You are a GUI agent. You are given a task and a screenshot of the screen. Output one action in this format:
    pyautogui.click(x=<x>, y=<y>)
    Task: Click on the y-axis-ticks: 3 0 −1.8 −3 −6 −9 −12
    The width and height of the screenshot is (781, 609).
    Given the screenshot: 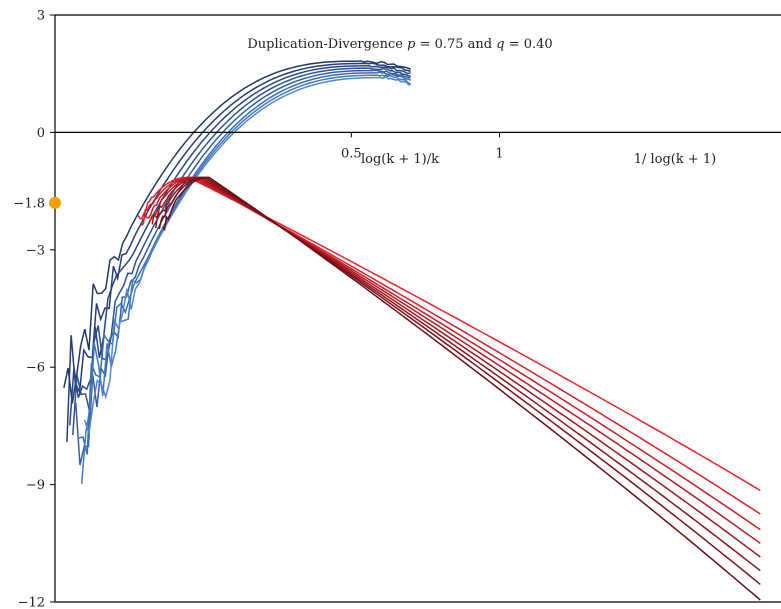 What is the action you would take?
    pyautogui.click(x=34, y=309)
    